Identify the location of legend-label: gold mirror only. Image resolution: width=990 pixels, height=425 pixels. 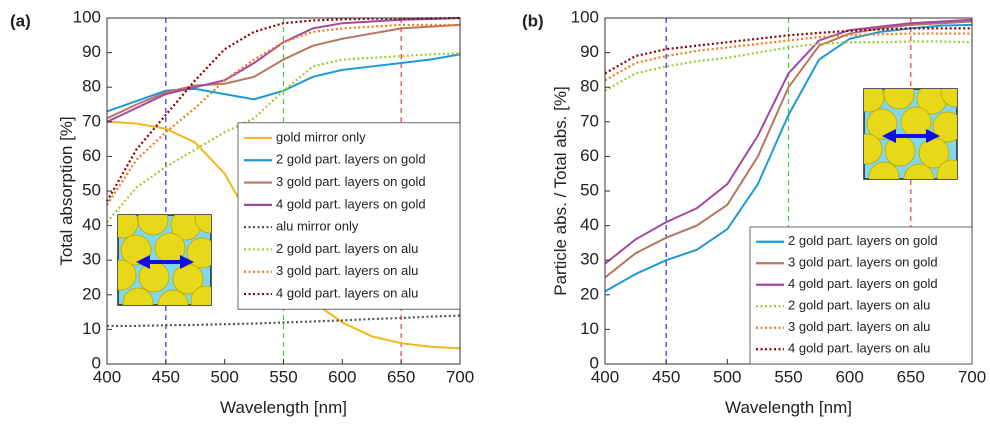
(321, 136).